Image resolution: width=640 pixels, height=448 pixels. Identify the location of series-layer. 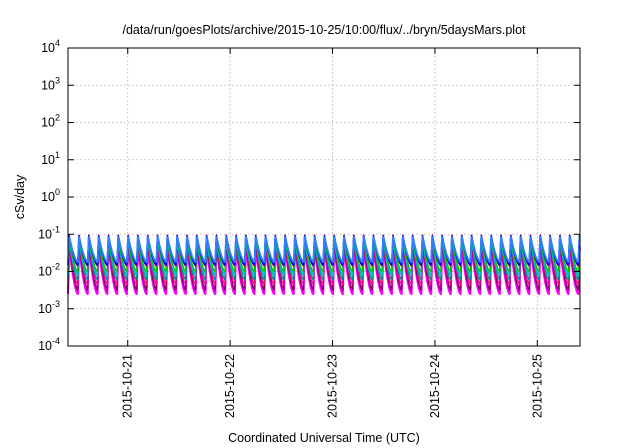
(324, 265).